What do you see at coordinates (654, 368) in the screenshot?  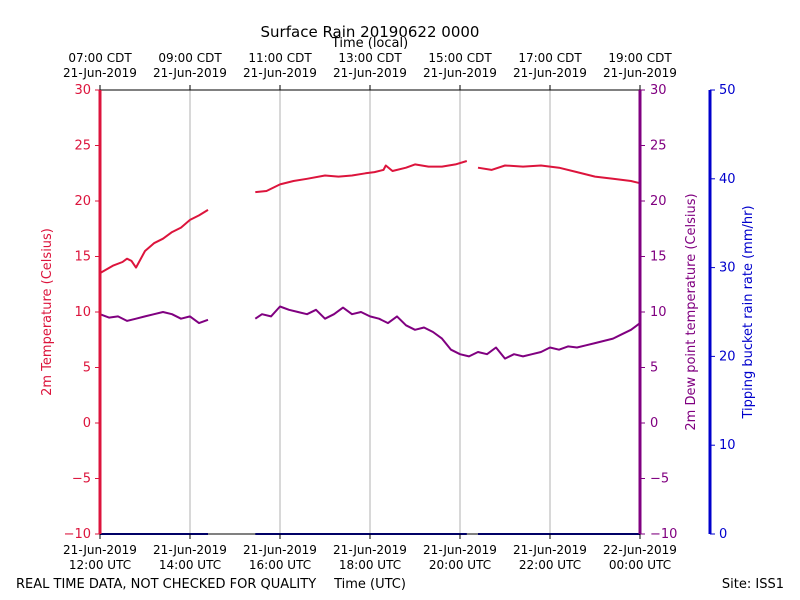 I see `right-tick-label: 5` at bounding box center [654, 368].